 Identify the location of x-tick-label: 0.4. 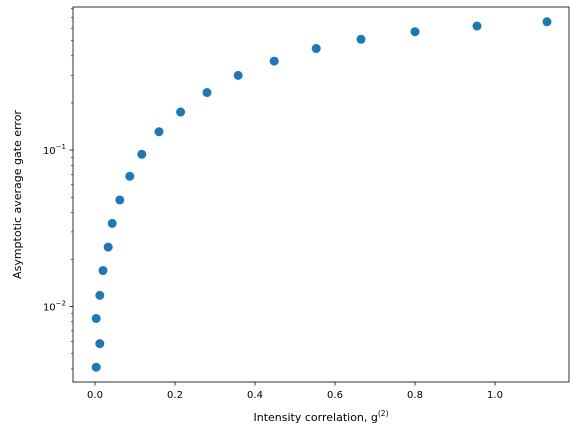
(255, 395).